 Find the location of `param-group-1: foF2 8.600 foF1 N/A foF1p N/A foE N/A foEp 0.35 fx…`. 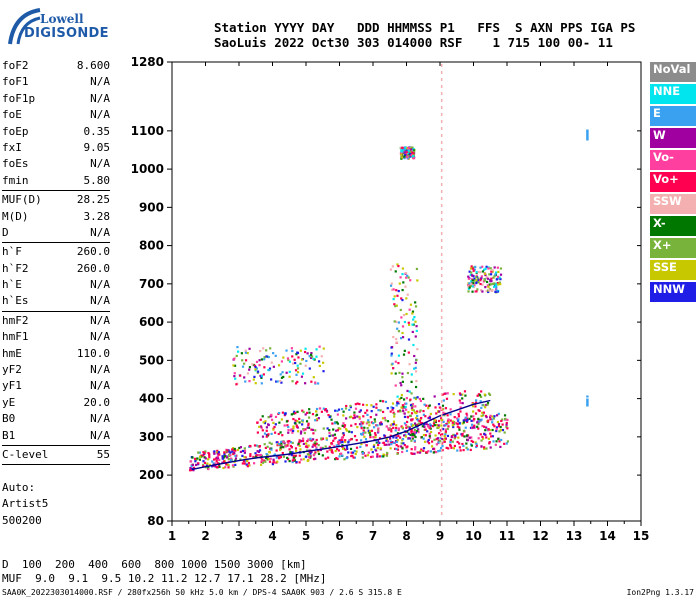

param-group-1: foF2 8.600 foF1 N/A foF1p N/A foE N/A foEp 0.35 fx… is located at coordinates (56, 123).